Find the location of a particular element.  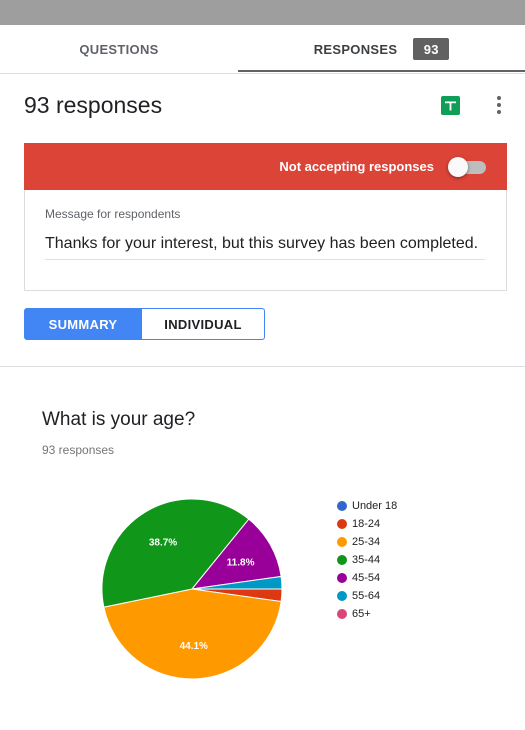

legend-item: 45-54 is located at coordinates (367, 578).